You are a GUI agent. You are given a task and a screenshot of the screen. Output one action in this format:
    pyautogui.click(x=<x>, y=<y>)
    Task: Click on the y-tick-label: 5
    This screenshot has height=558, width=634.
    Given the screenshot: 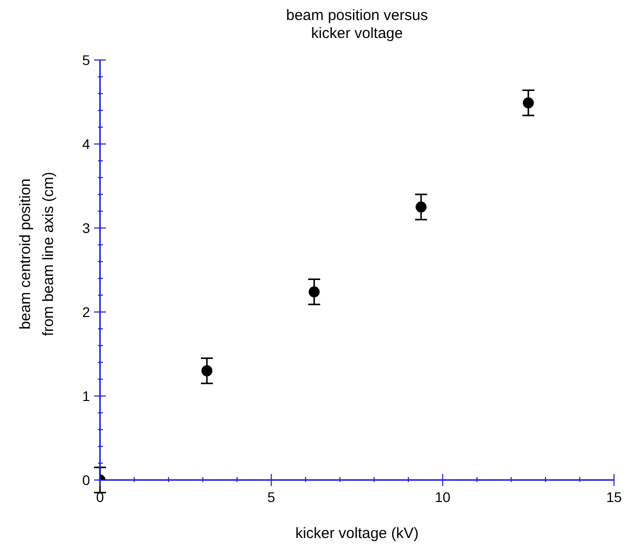 What is the action you would take?
    pyautogui.click(x=86, y=60)
    